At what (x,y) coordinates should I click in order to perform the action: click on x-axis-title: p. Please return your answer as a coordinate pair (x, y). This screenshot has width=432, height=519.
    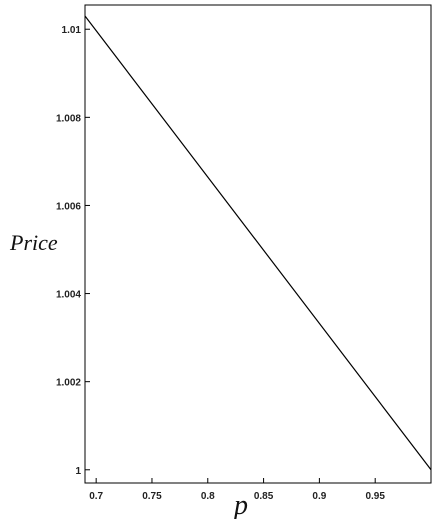
    Looking at the image, I should click on (240, 504).